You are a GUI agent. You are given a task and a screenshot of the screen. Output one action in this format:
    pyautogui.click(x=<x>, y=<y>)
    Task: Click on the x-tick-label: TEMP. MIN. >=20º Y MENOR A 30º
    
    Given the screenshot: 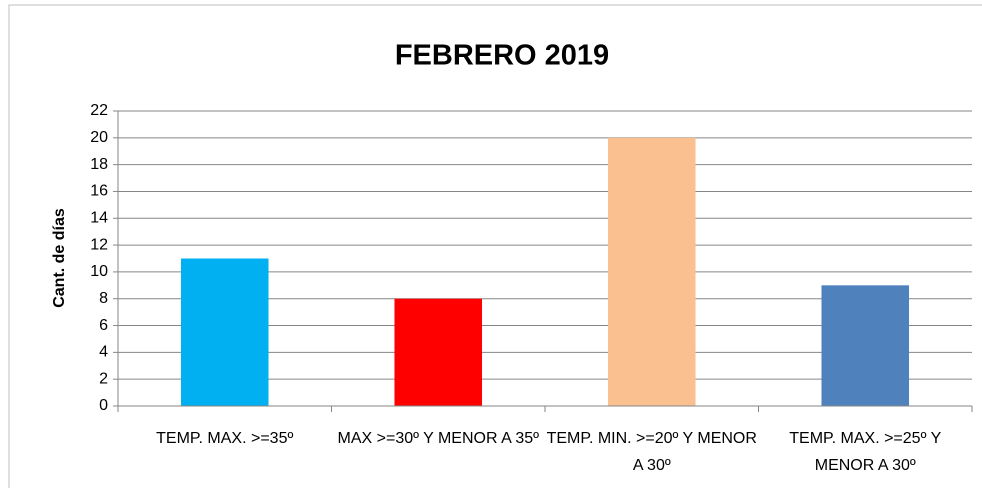 What is the action you would take?
    pyautogui.click(x=651, y=452)
    